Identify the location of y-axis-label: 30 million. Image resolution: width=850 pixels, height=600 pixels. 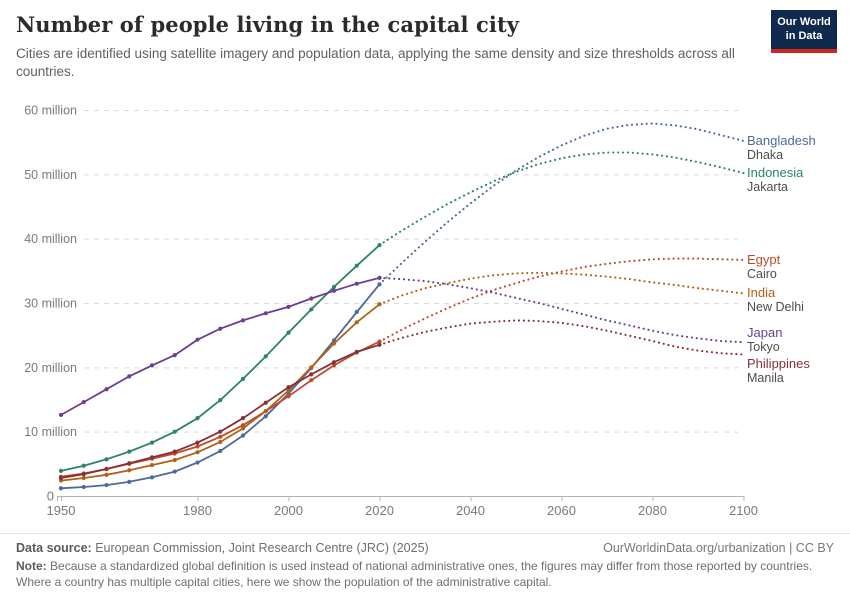
(50, 304).